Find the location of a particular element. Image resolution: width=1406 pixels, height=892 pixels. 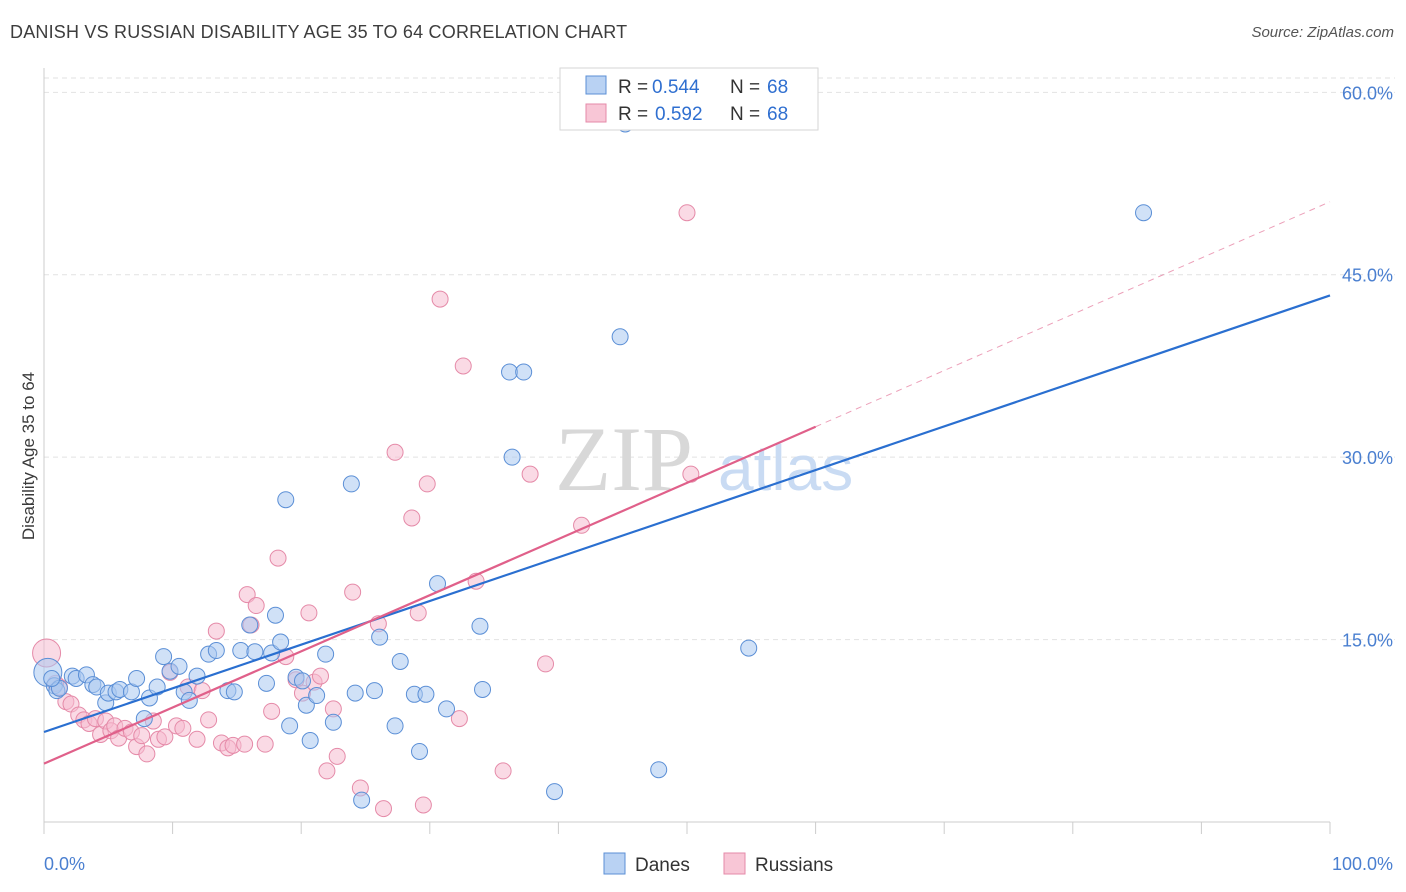

legend-r-label-danes: R = is located at coordinates (633, 87).